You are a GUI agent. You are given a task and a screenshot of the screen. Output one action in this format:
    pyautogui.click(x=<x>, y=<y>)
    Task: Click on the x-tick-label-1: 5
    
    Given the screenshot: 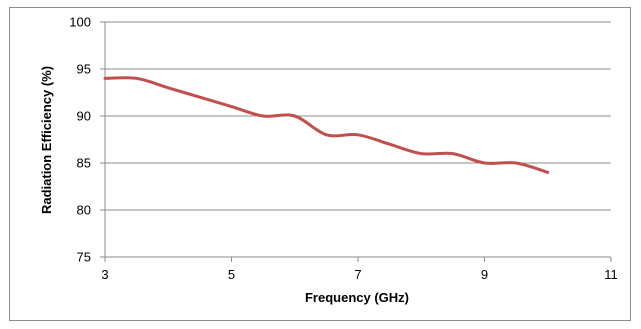 What is the action you would take?
    pyautogui.click(x=231, y=274)
    